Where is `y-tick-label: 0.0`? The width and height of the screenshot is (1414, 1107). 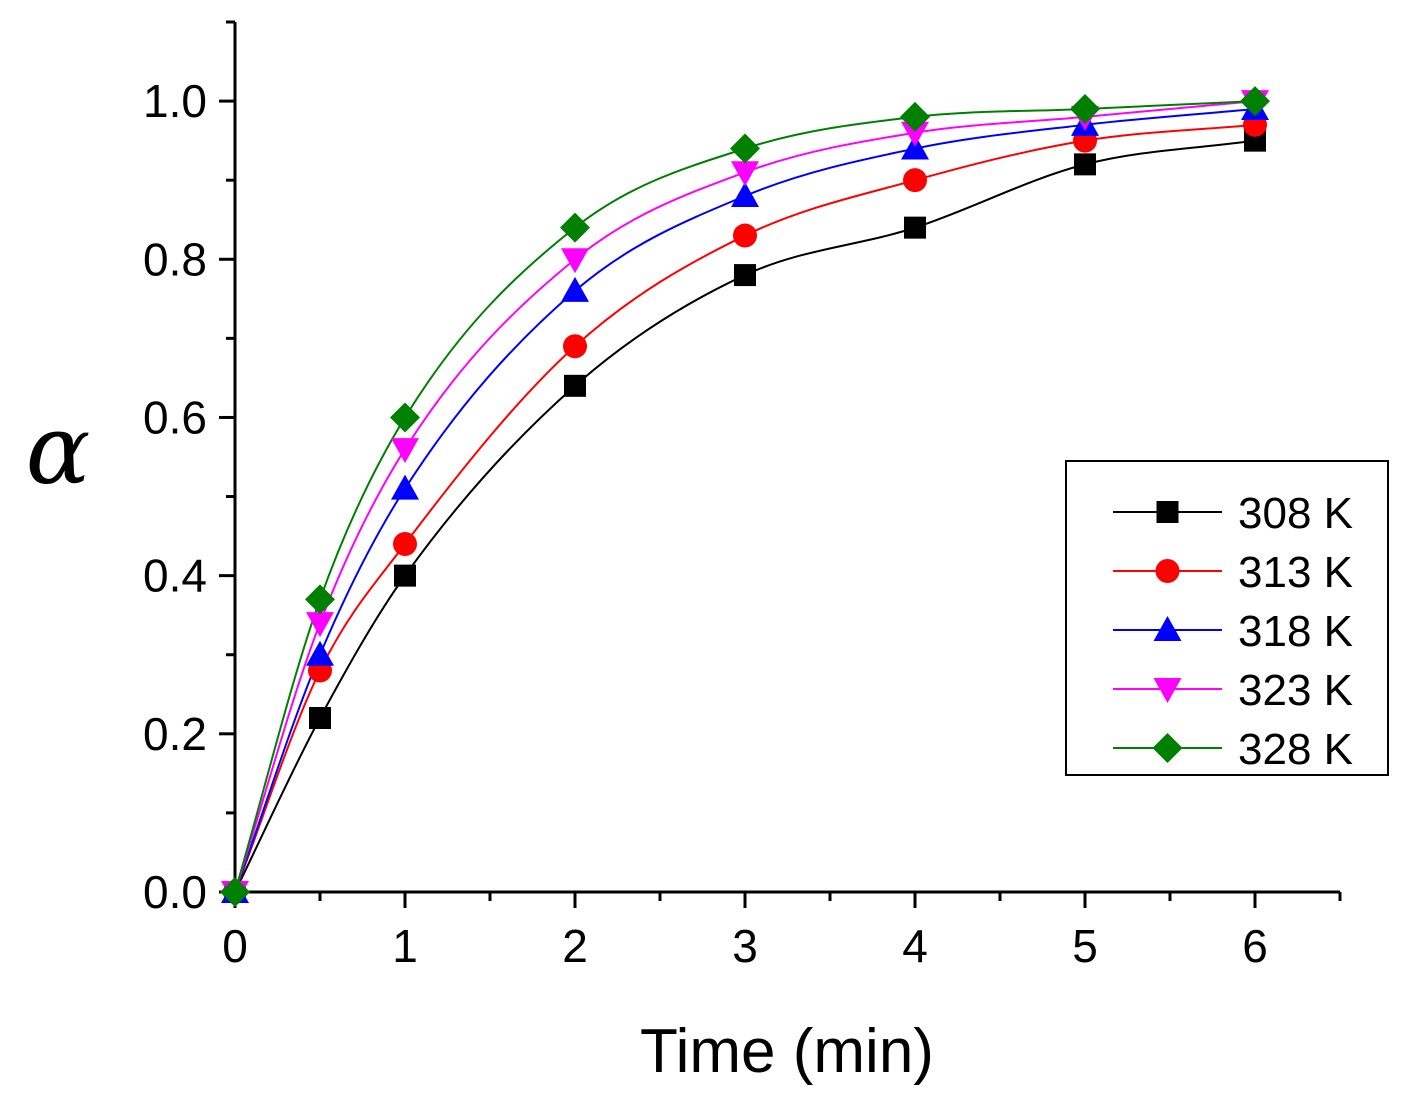
y-tick-label: 0.0 is located at coordinates (175, 892).